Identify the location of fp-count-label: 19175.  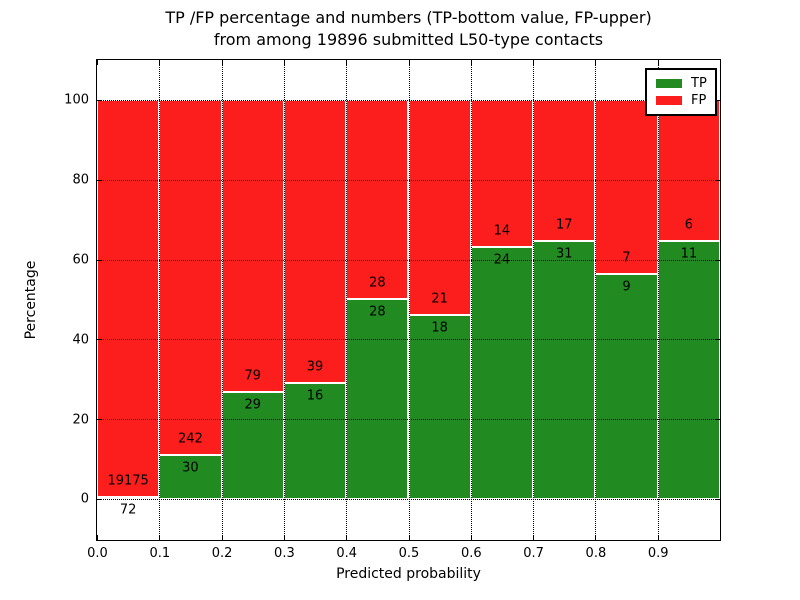
(128, 481).